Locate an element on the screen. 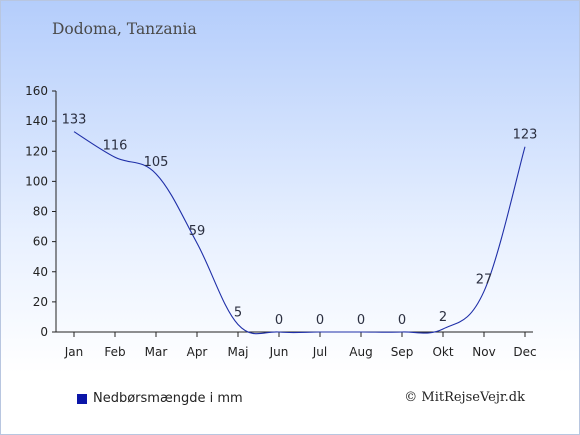 This screenshot has height=435, width=580. legend-swatch is located at coordinates (82, 398).